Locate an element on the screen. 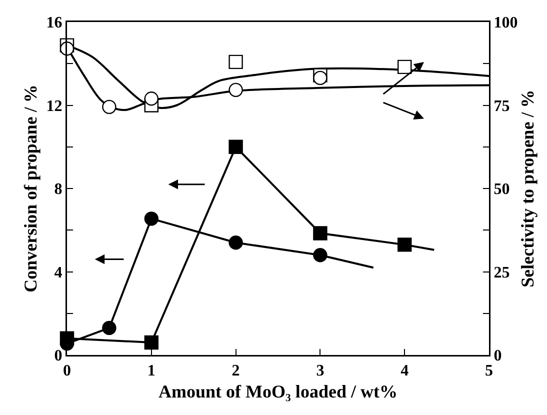 This screenshot has width=547, height=415. y2-tick-label: 0 is located at coordinates (498, 356).